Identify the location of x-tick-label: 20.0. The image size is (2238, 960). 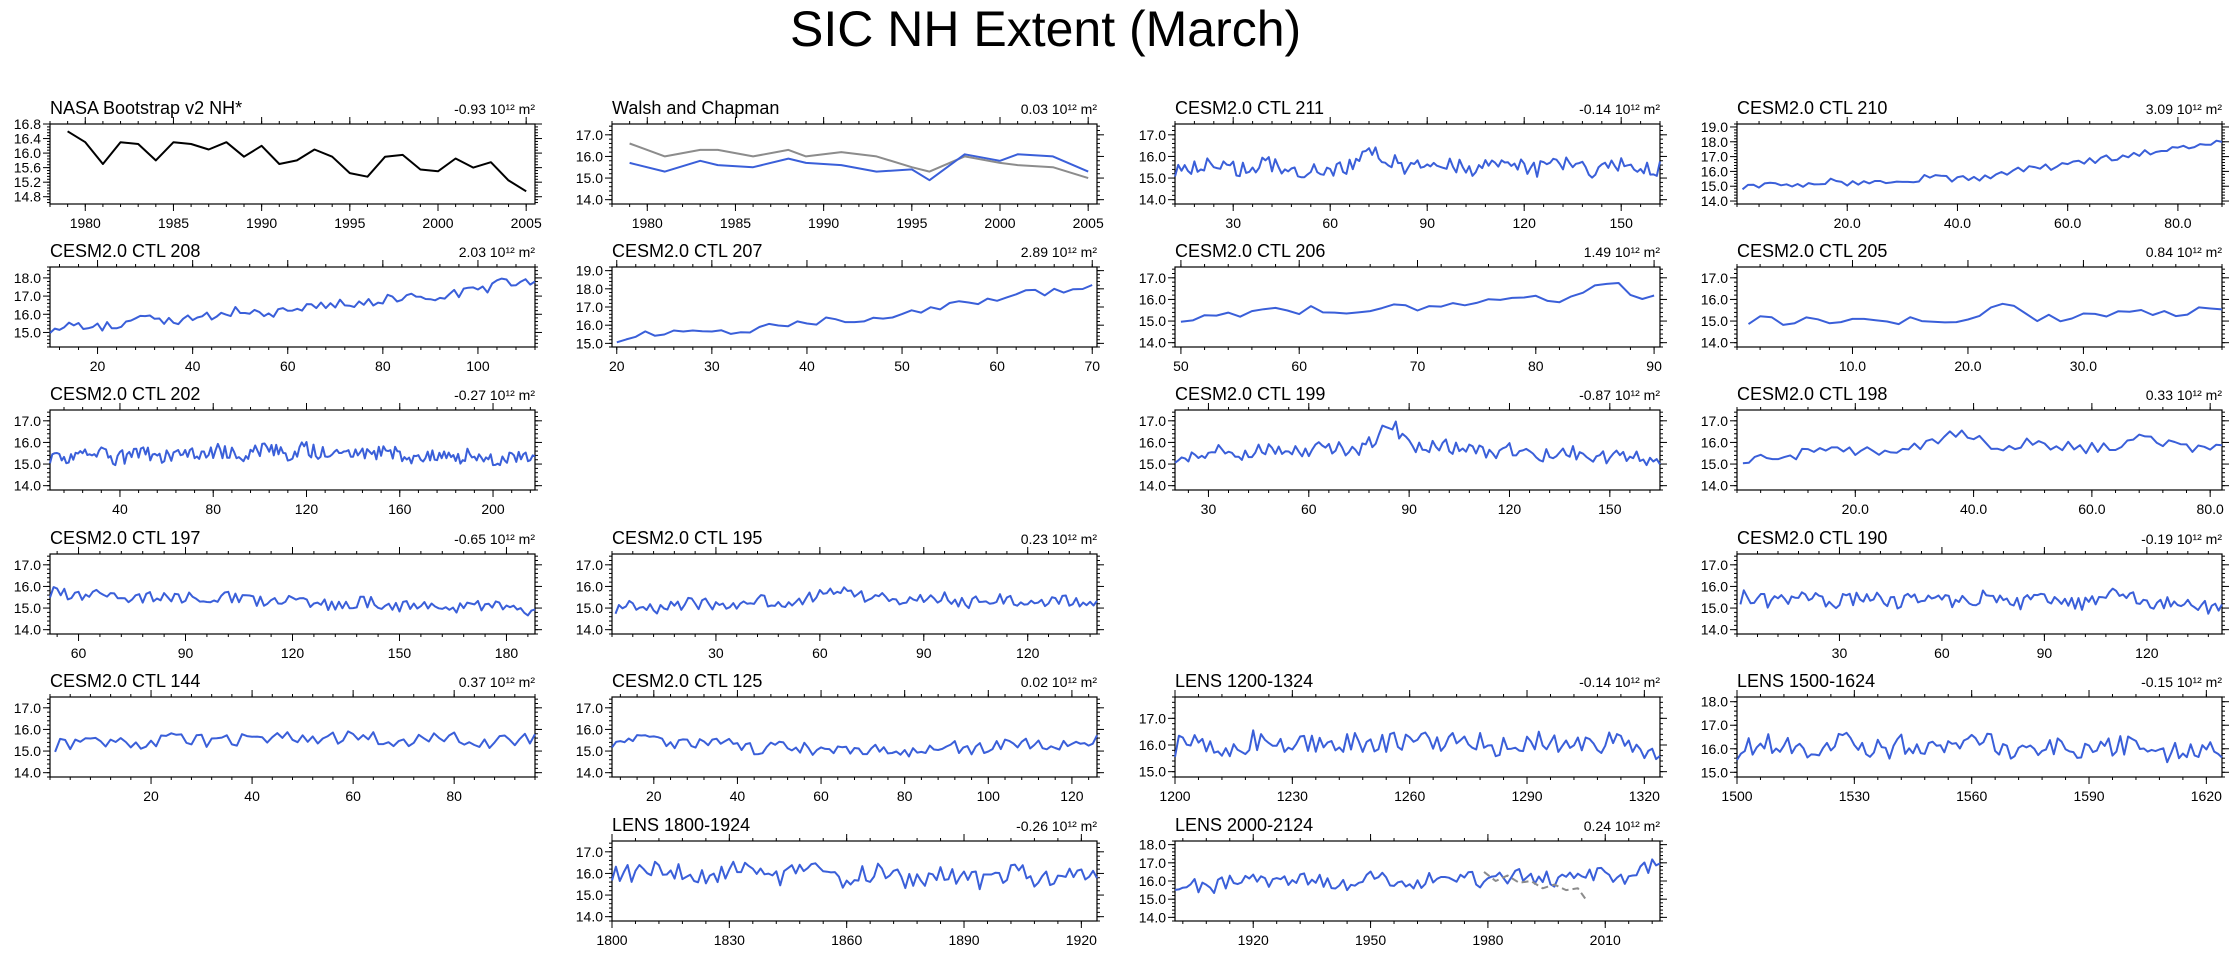
(1967, 366).